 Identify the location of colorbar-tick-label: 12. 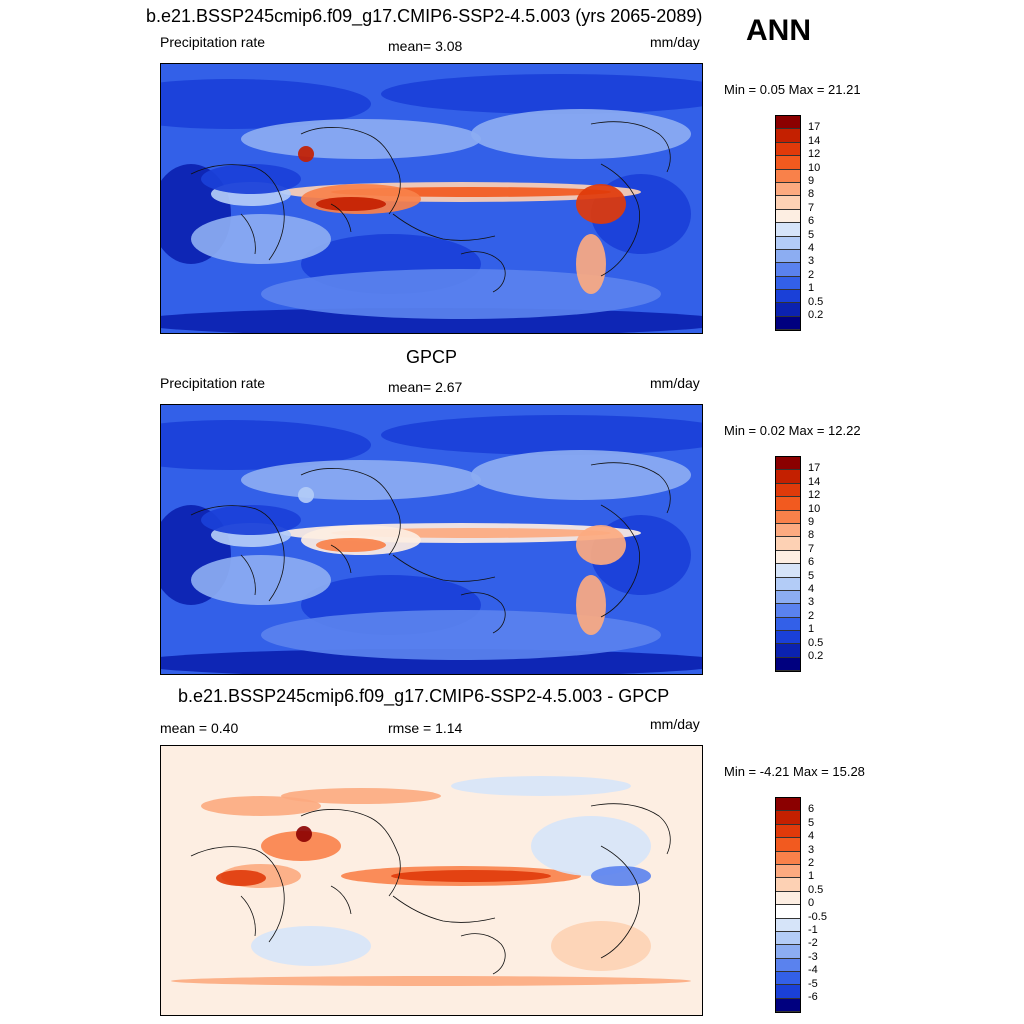
(814, 154).